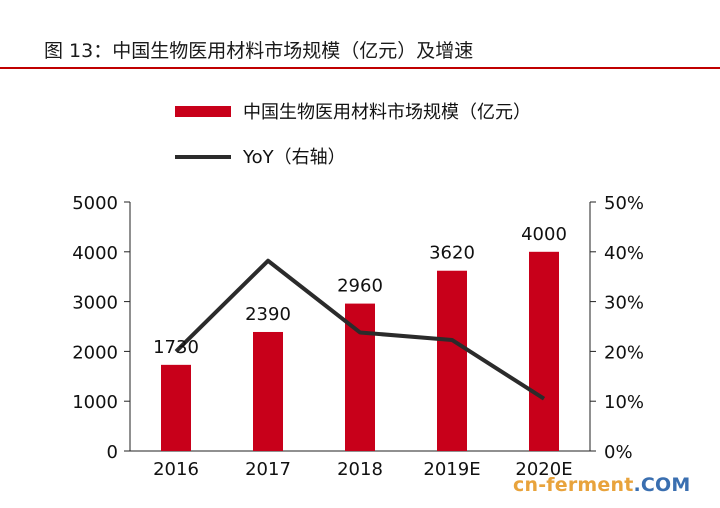 The width and height of the screenshot is (720, 508). I want to click on y-right-tick-label: 40%, so click(624, 253).